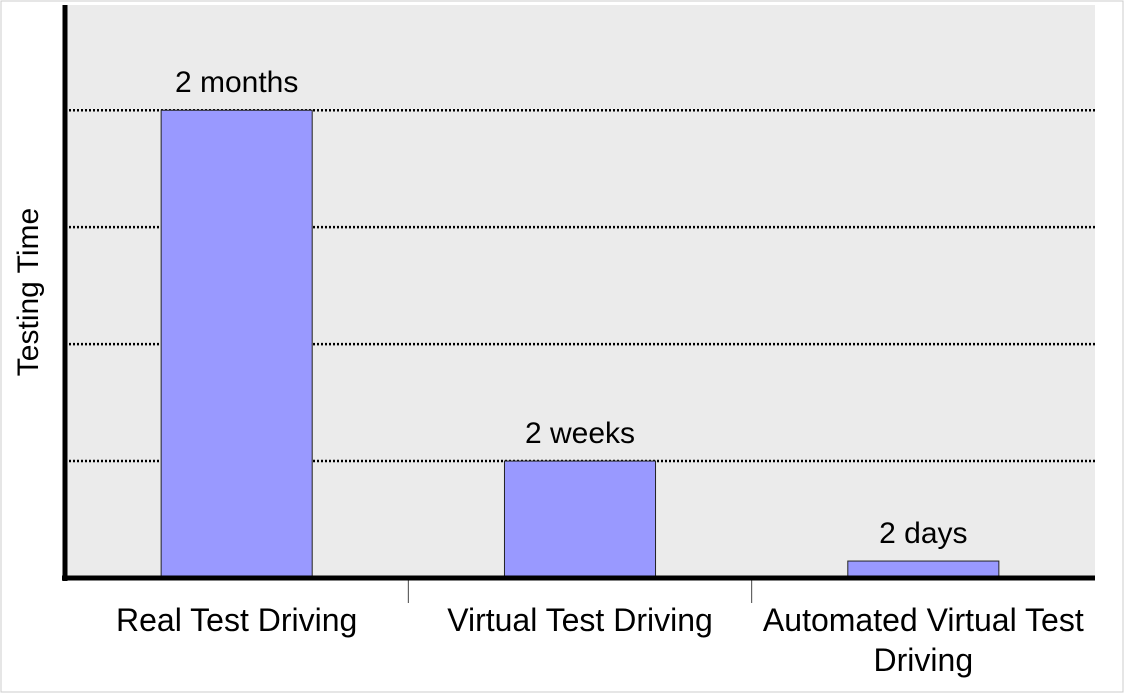 Image resolution: width=1124 pixels, height=693 pixels. What do you see at coordinates (580, 433) in the screenshot?
I see `value-label: 2 weeks` at bounding box center [580, 433].